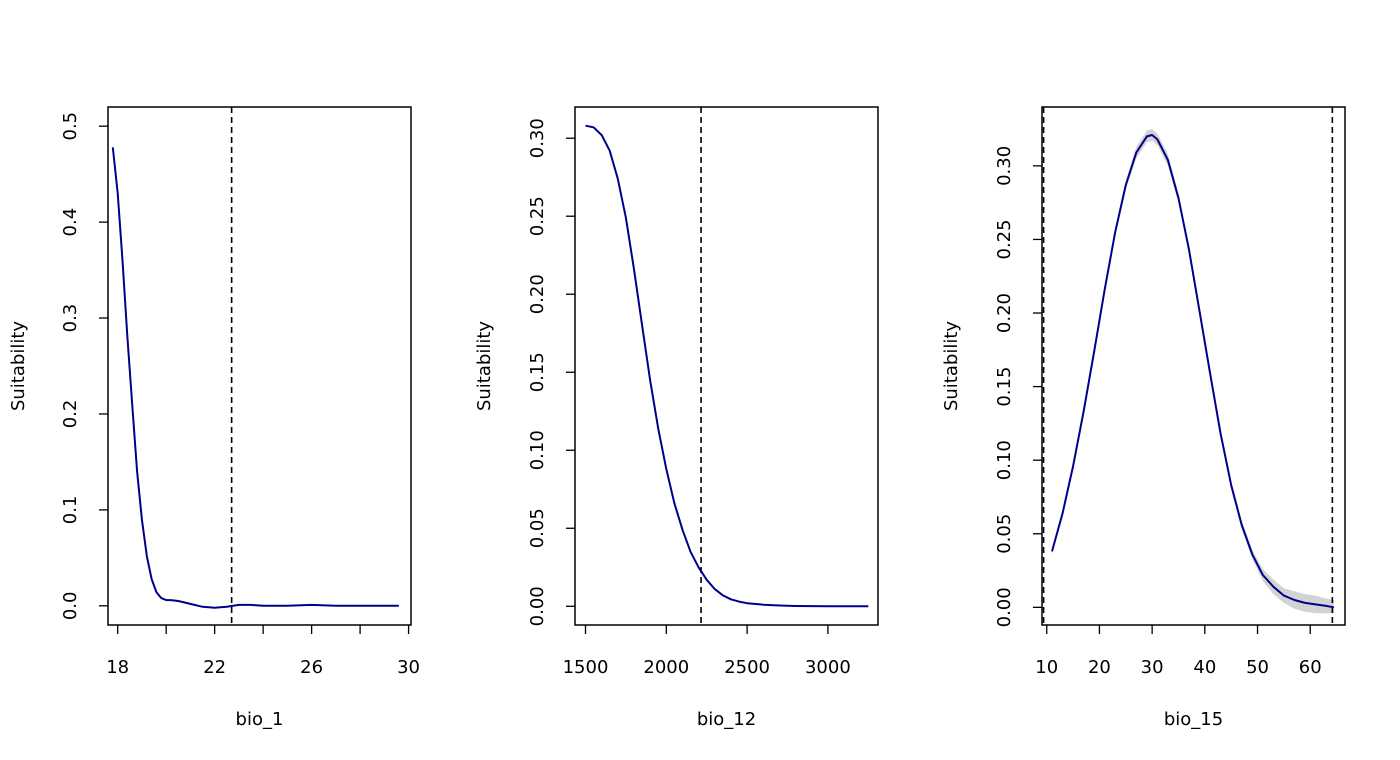 The width and height of the screenshot is (1400, 760). Describe the element at coordinates (726, 719) in the screenshot. I see `x-axis-label: bio_12` at that location.